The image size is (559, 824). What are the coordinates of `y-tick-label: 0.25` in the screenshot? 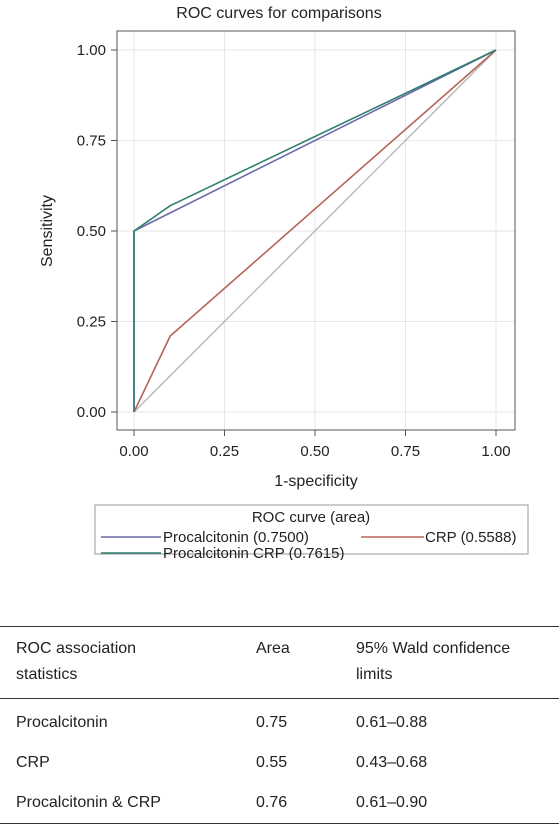 It's located at (91, 322).